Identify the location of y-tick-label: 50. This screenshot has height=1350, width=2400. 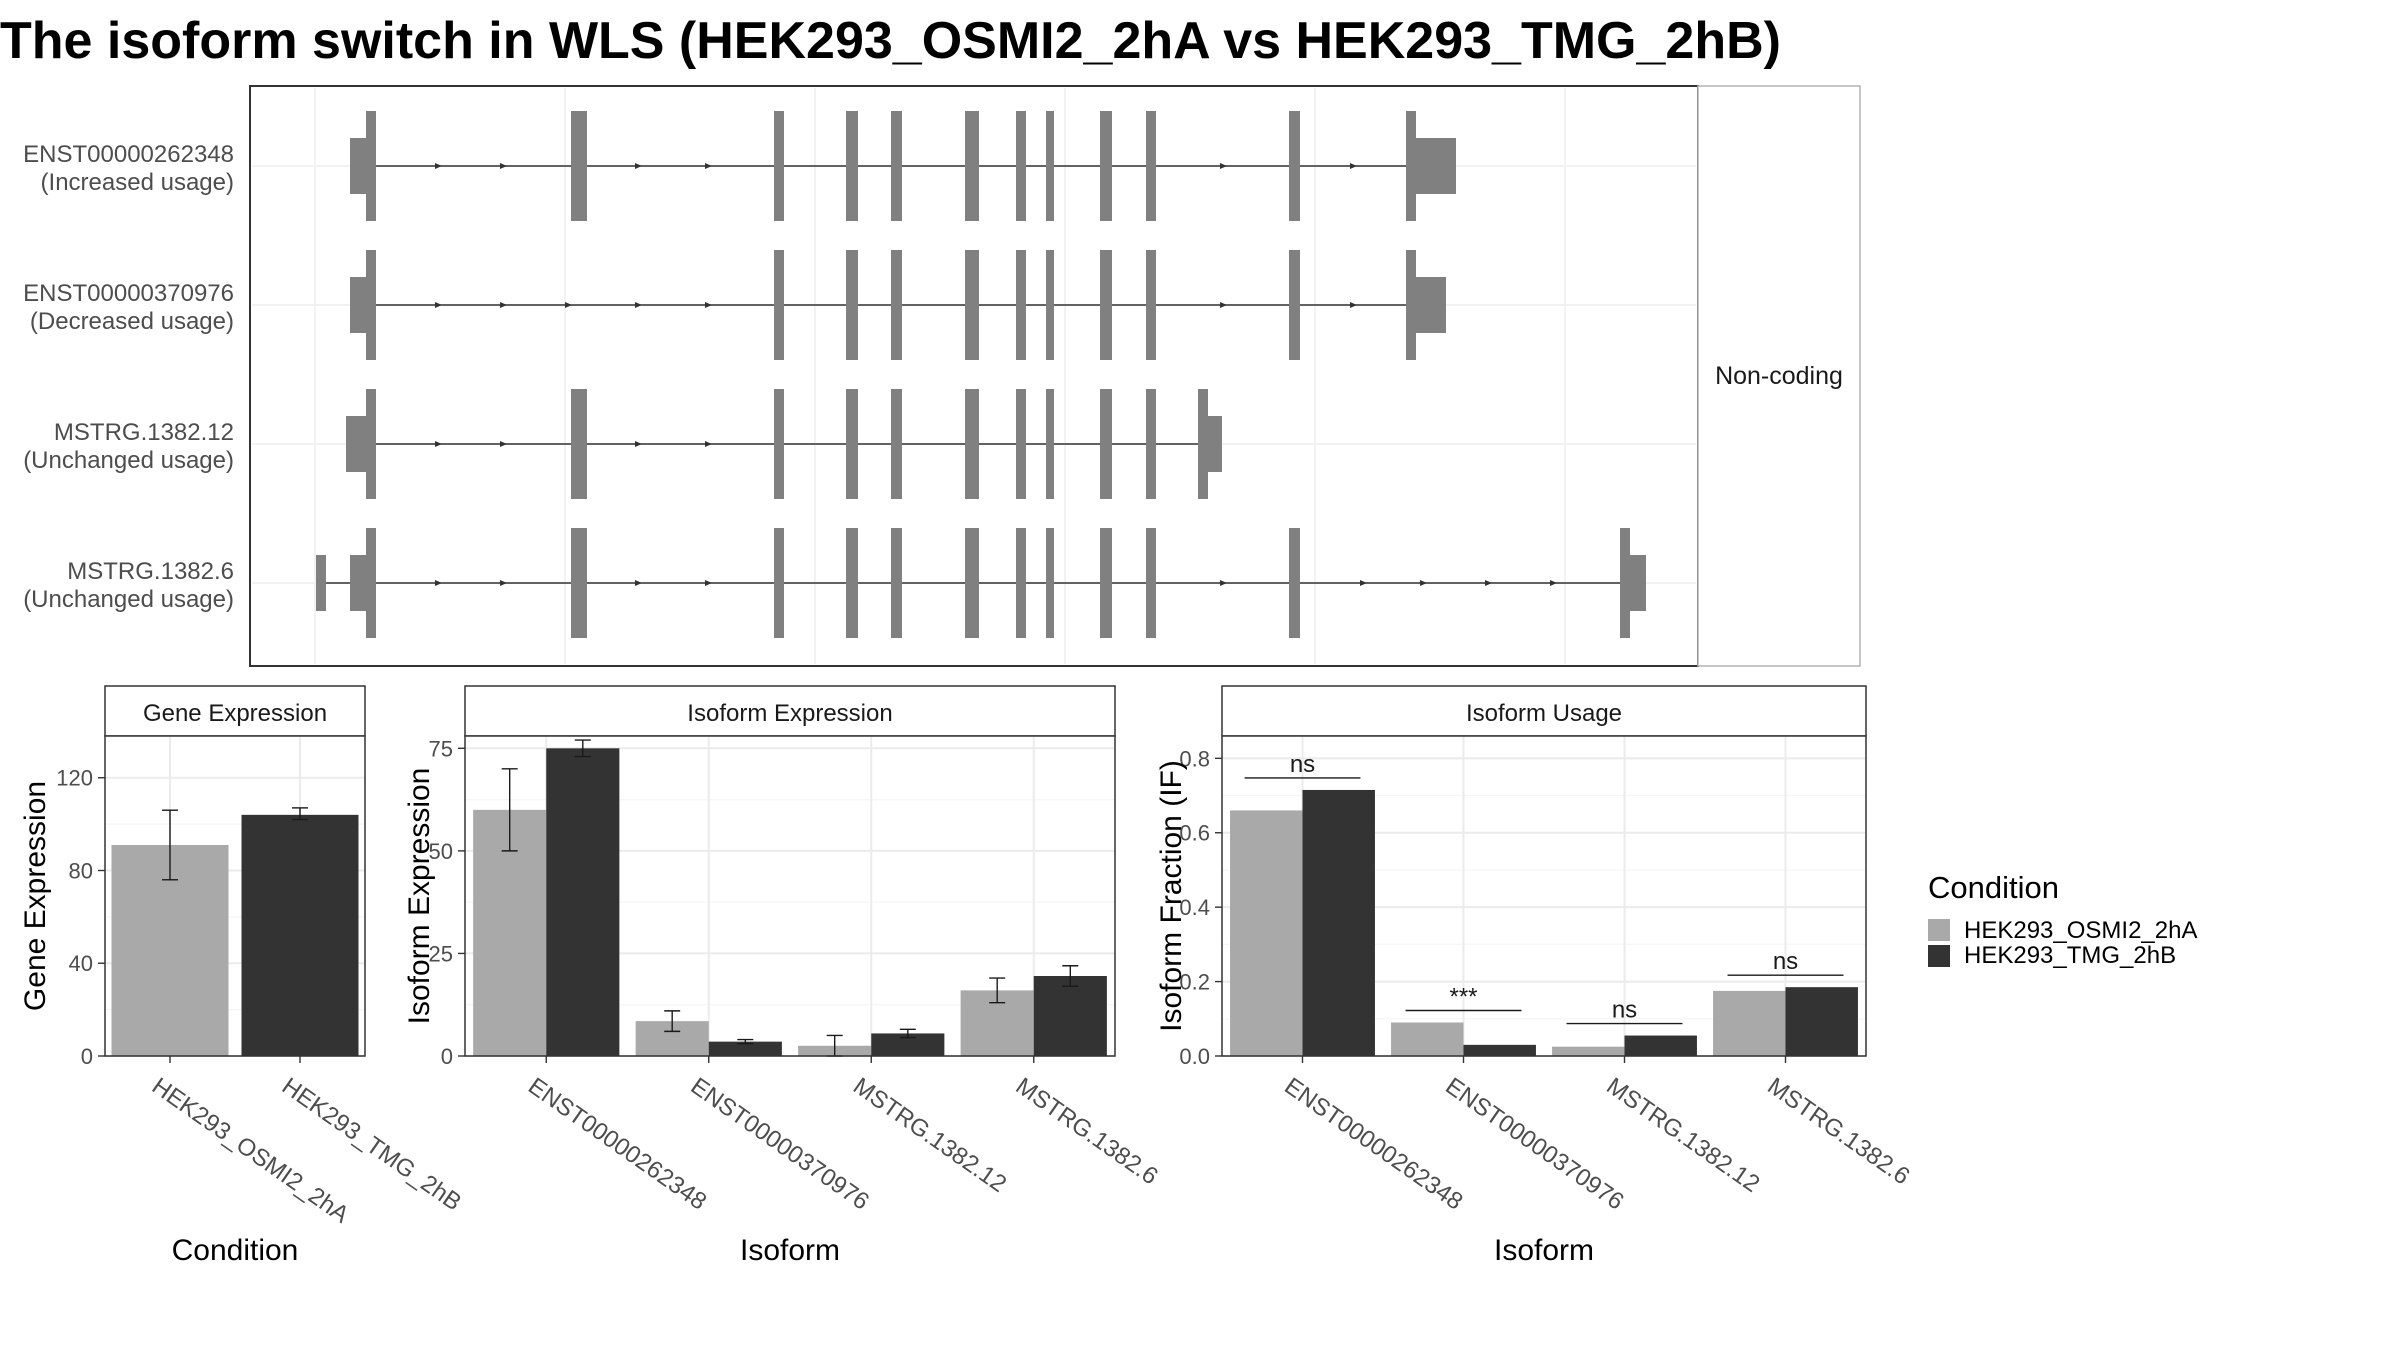
(441, 851).